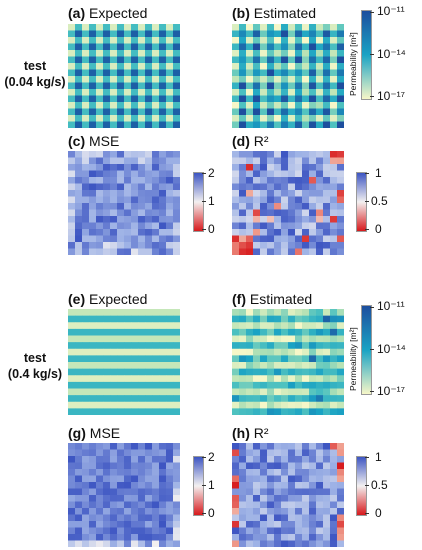  What do you see at coordinates (378, 457) in the screenshot?
I see `colorbar-r2-2-tick-top: 1` at bounding box center [378, 457].